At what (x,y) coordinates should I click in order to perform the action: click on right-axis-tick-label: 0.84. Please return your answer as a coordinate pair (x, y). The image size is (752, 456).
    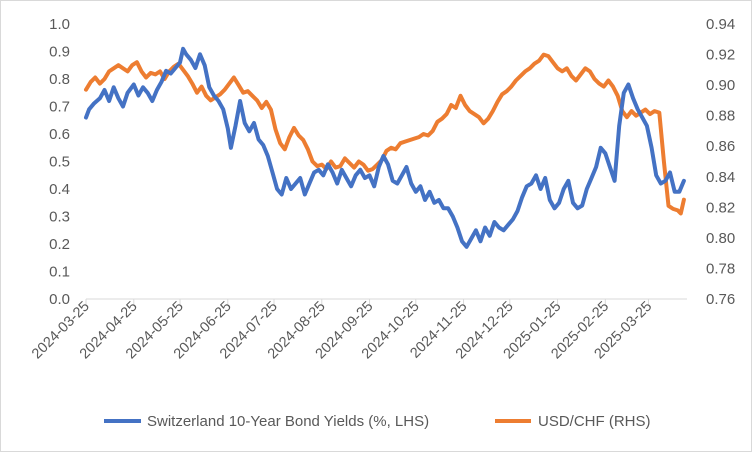
    Looking at the image, I should click on (720, 177).